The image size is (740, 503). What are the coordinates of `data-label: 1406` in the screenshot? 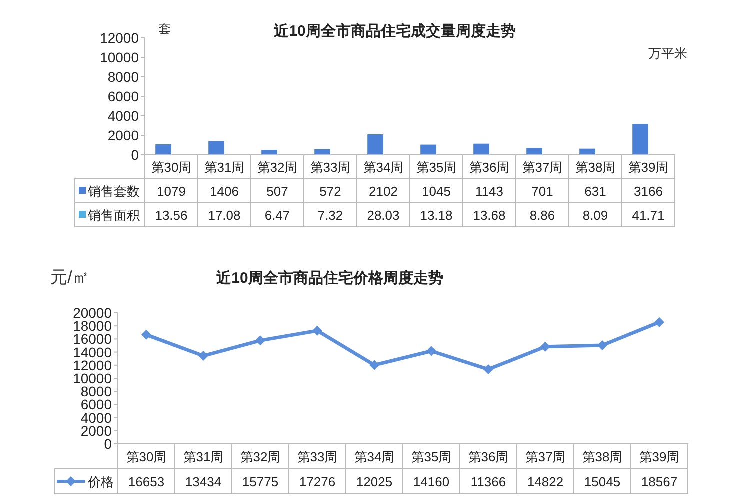 It's located at (224, 191).